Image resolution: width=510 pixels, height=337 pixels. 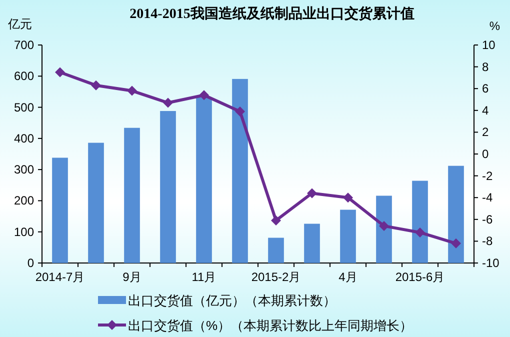 I want to click on y2-tick-label: 8, so click(x=485, y=67).